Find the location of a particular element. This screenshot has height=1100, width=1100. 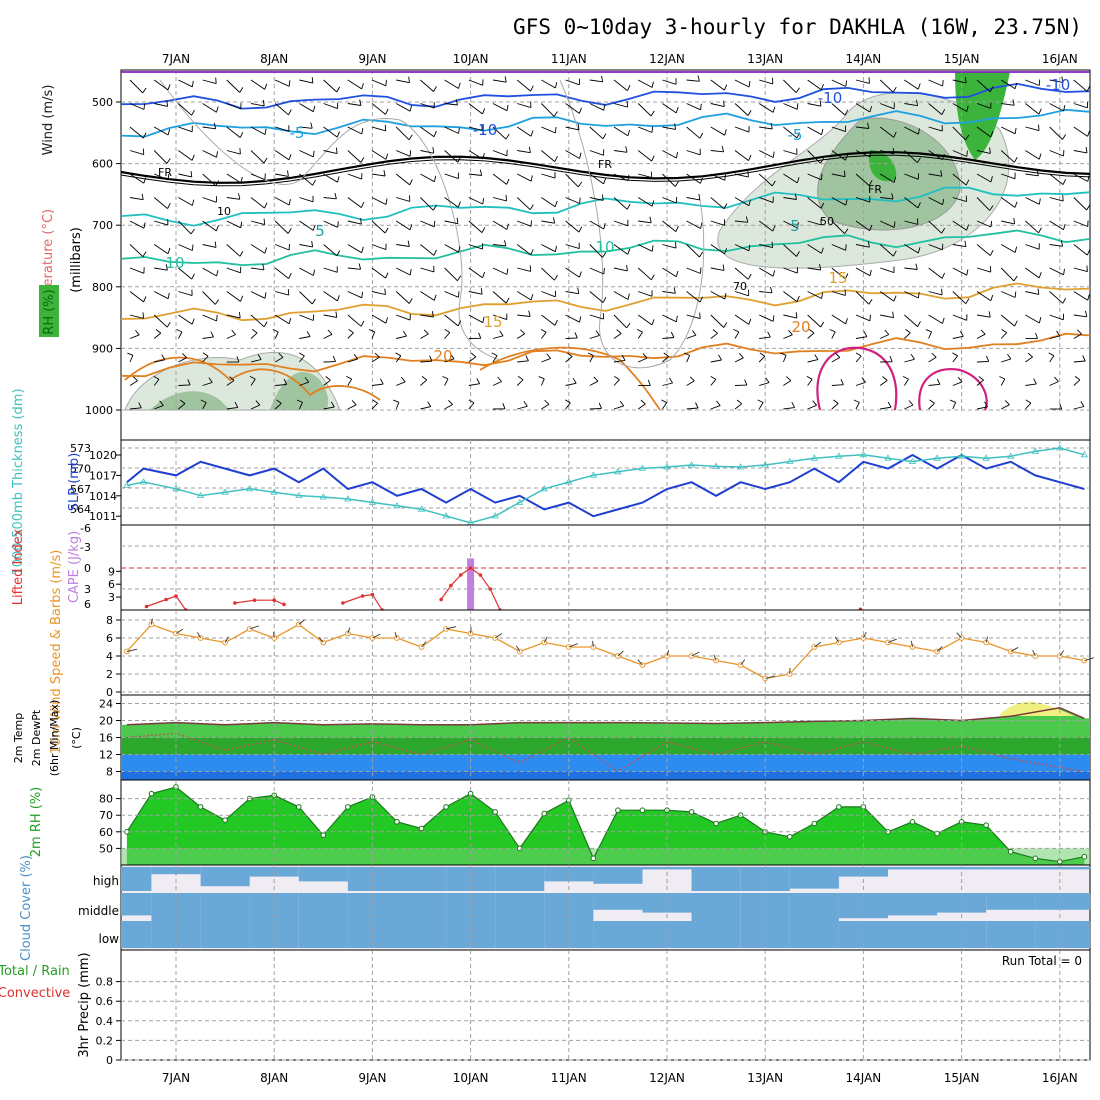

thickness-marker is located at coordinates (986, 457).